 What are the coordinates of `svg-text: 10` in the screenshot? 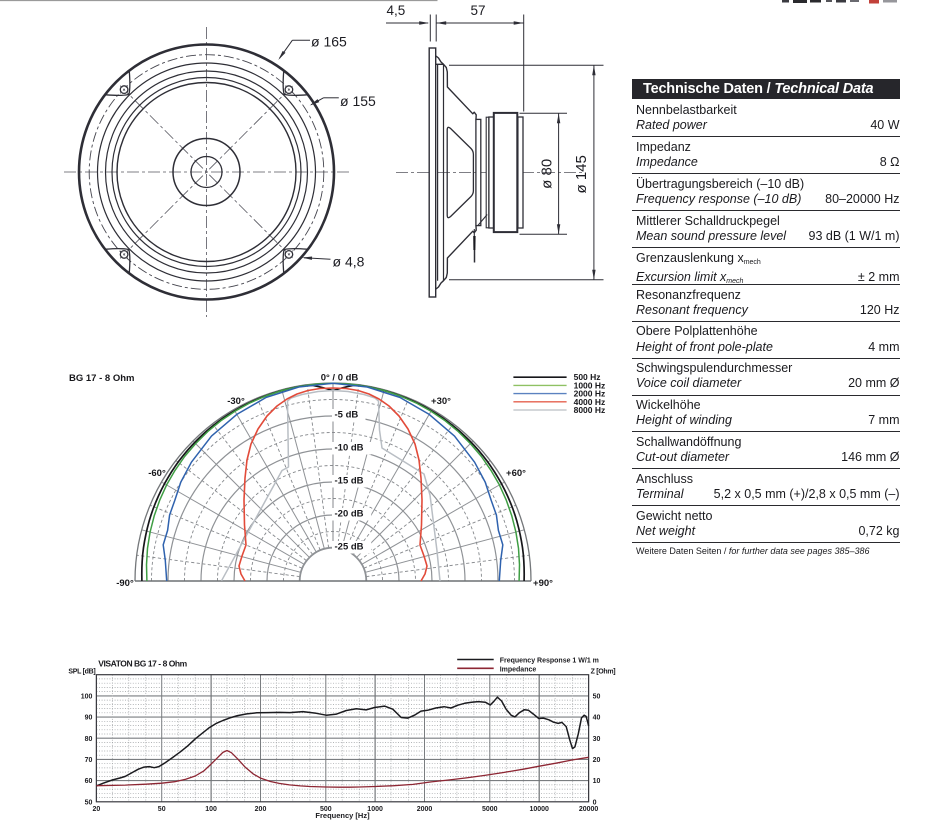 It's located at (597, 781).